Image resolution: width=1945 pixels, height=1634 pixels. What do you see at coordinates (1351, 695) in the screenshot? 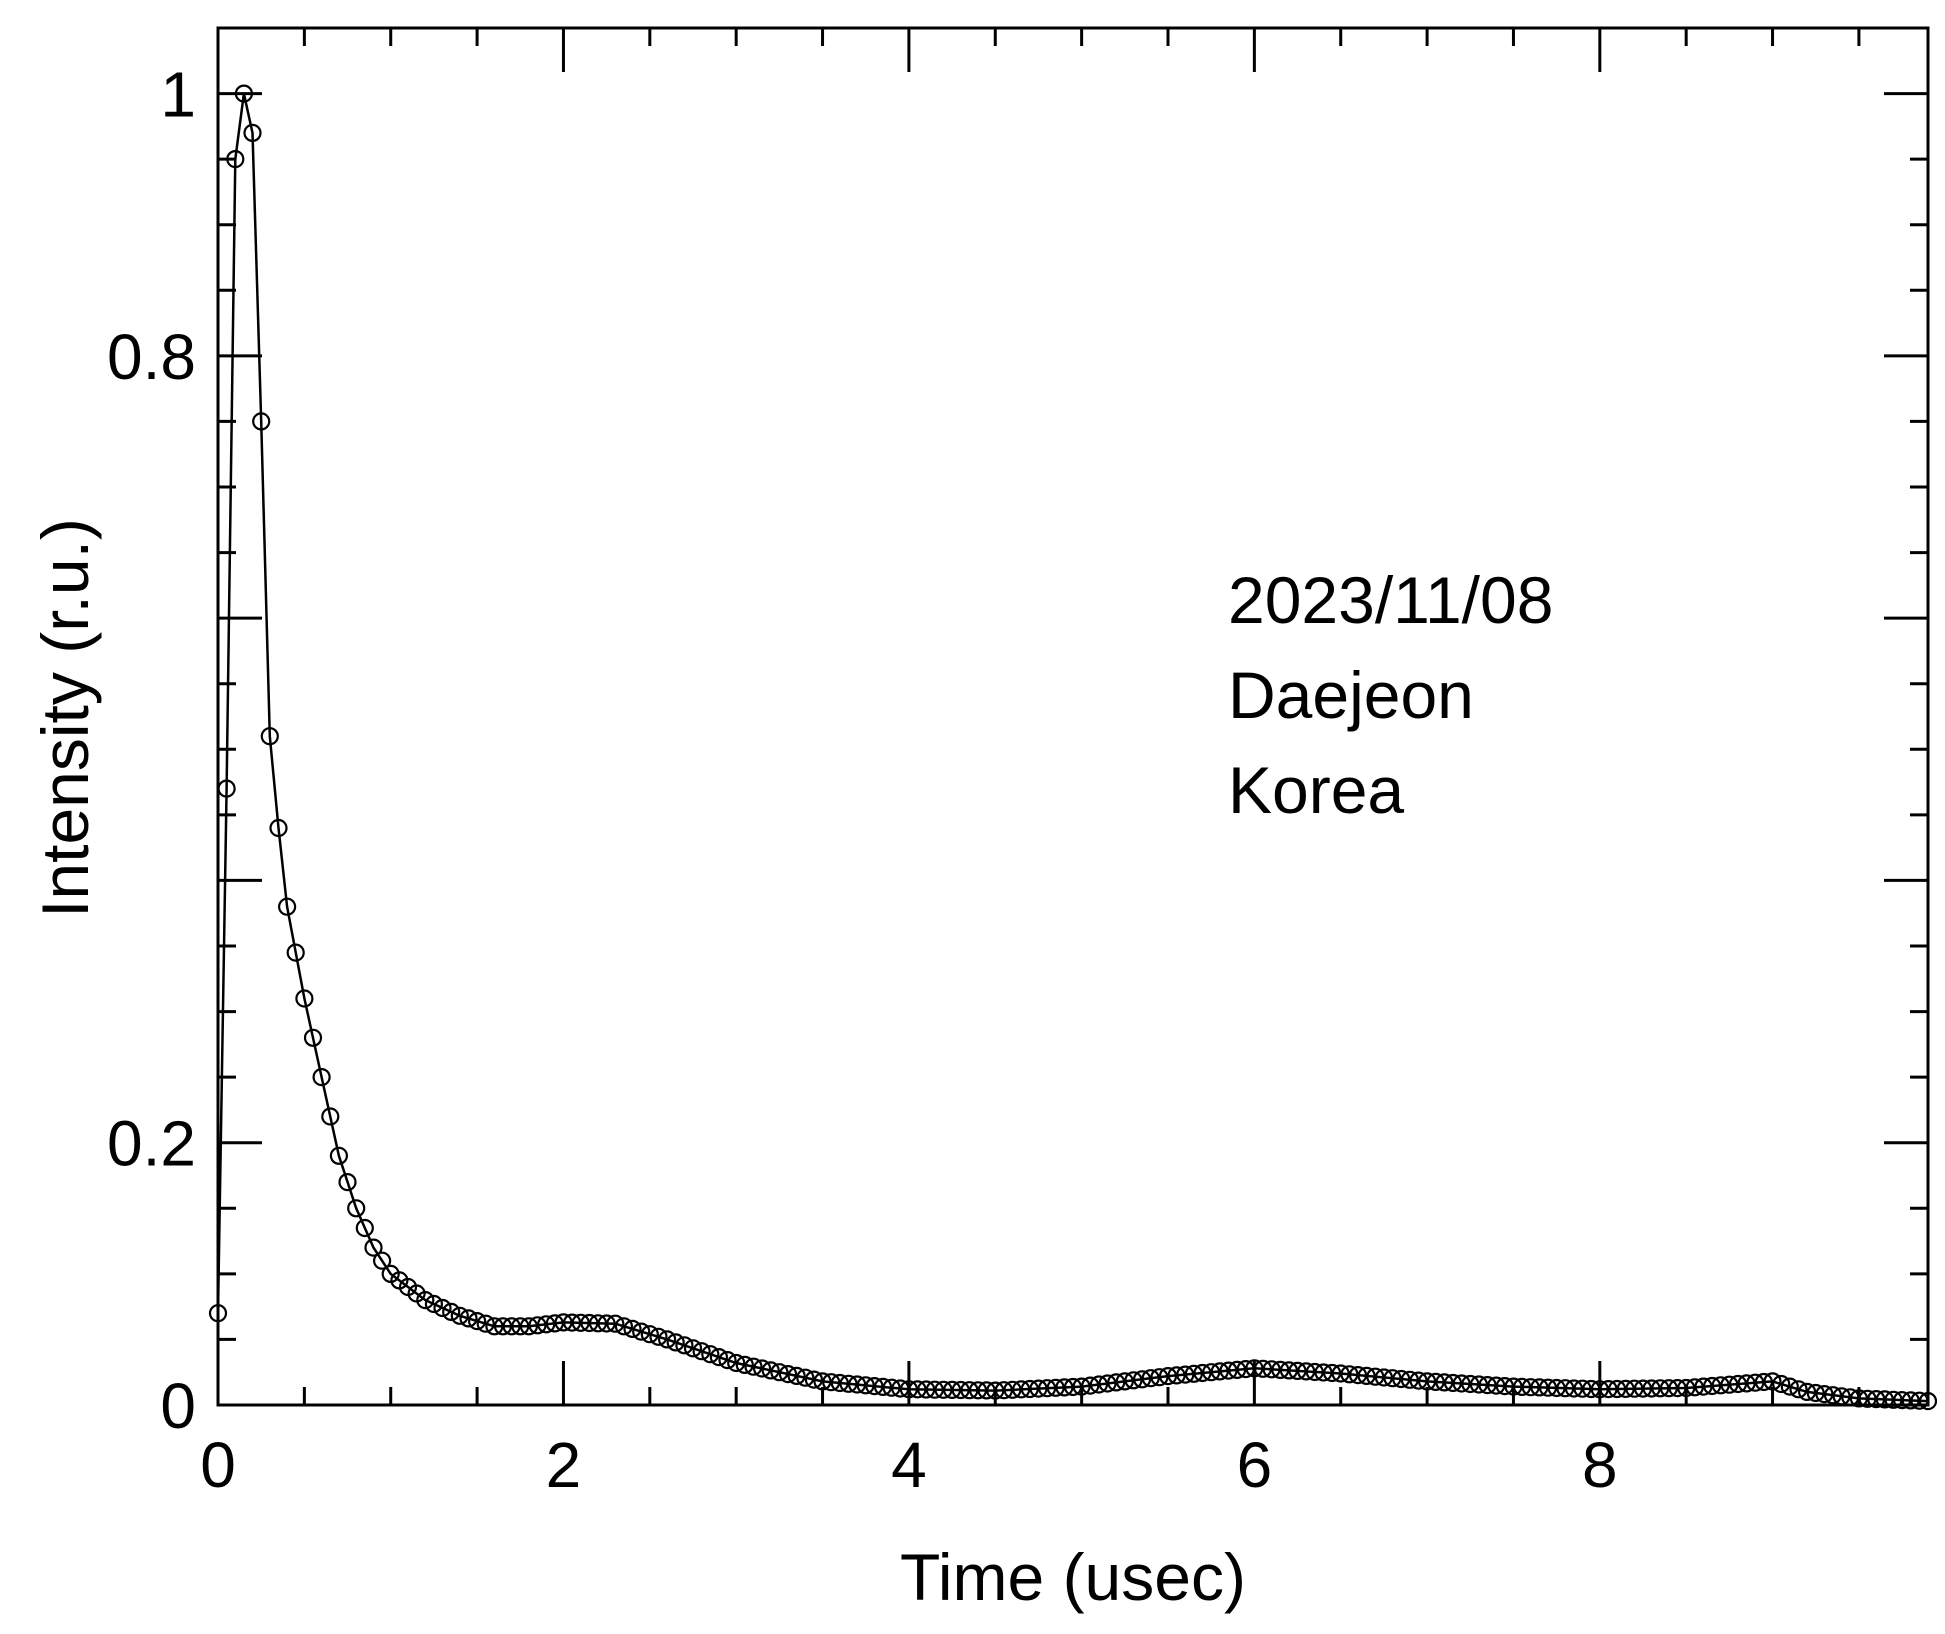
I see `annotation-city: Daejeon` at bounding box center [1351, 695].